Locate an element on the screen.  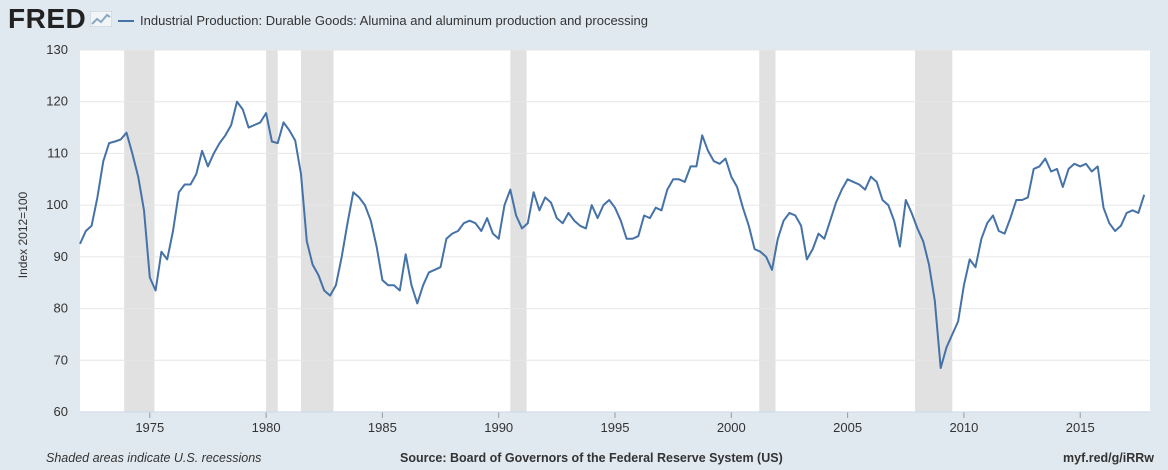
x-tick-label: 2005 is located at coordinates (847, 427).